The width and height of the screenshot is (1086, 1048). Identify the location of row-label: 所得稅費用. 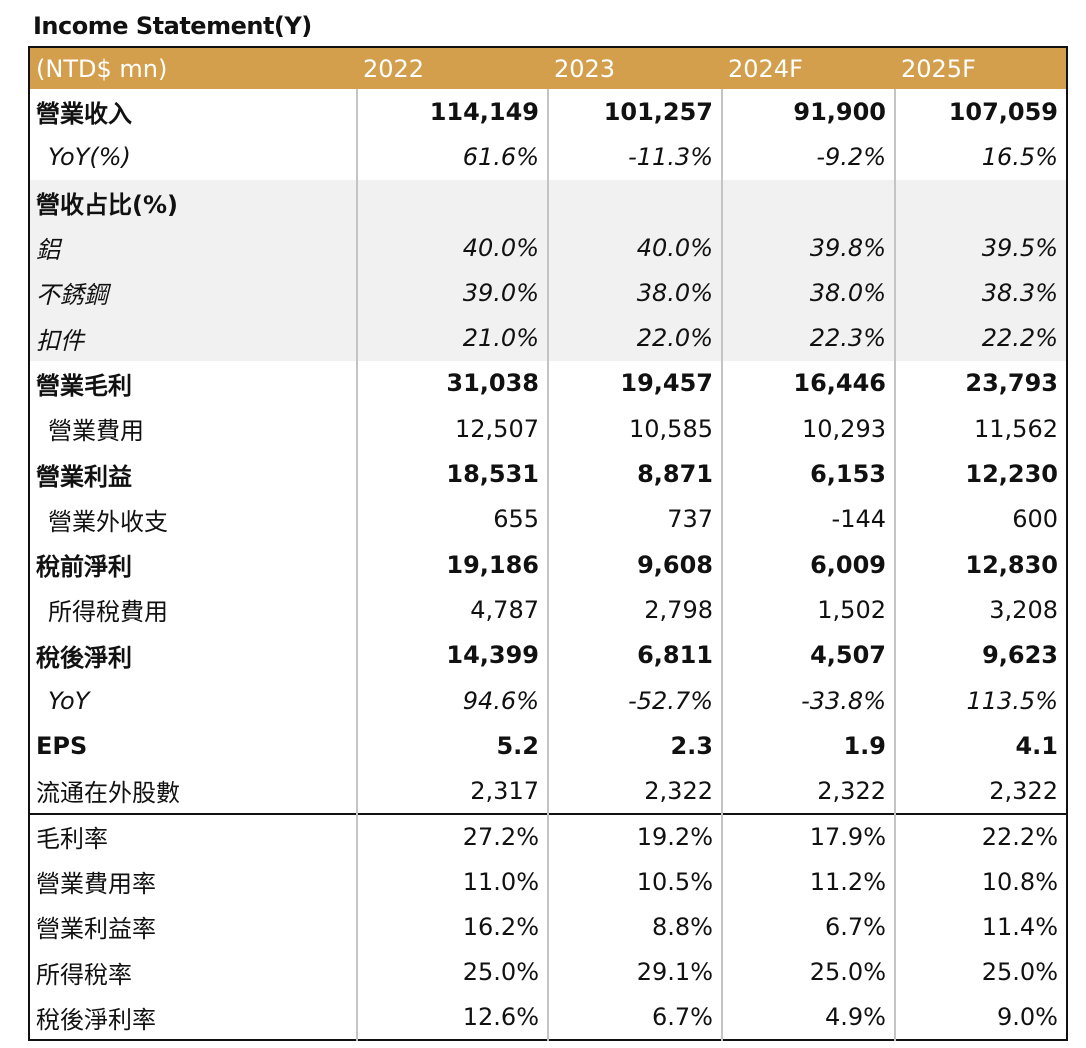
(108, 612).